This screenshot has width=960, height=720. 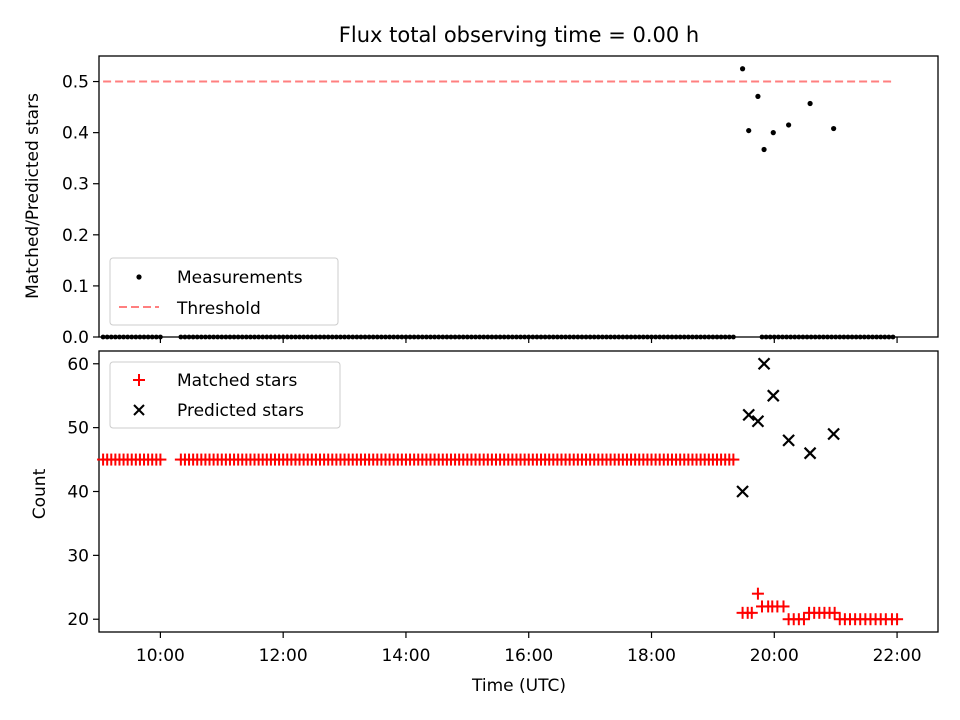 I want to click on ratio-y-label: Matched/Predicted stars, so click(x=33, y=196).